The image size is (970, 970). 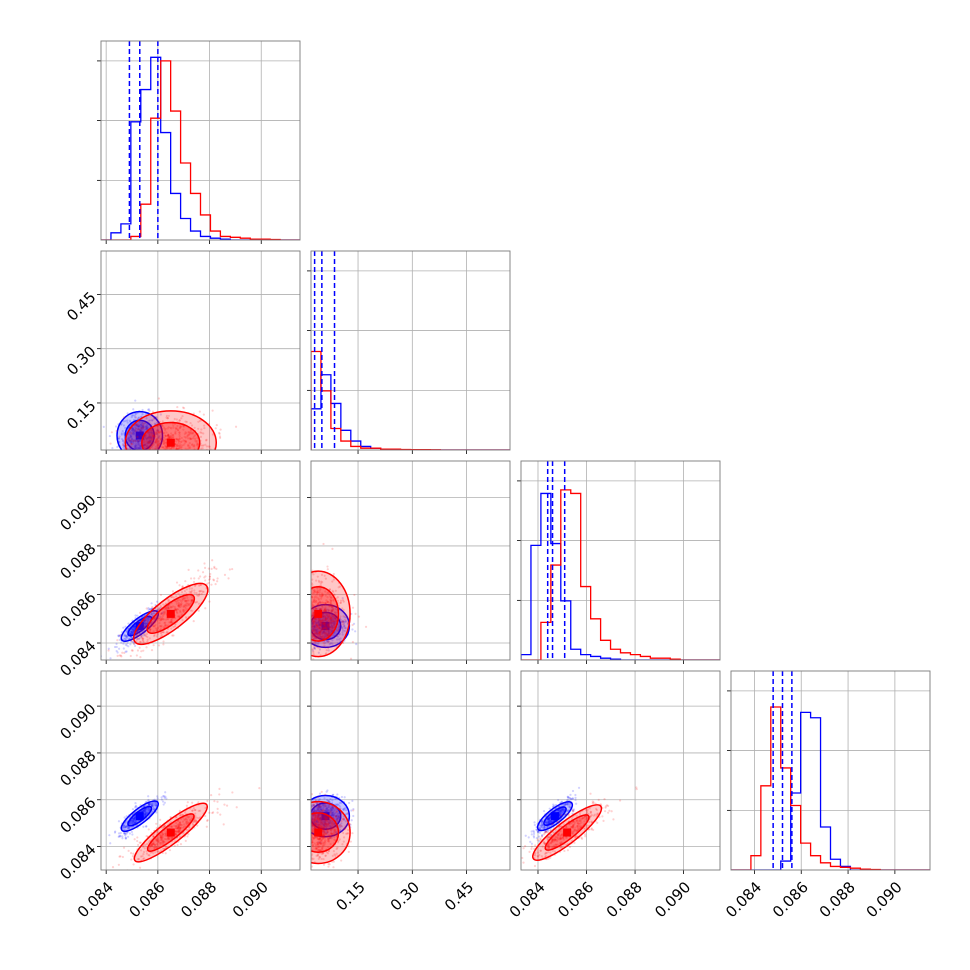 I want to click on scatter-group, so click(x=170, y=423).